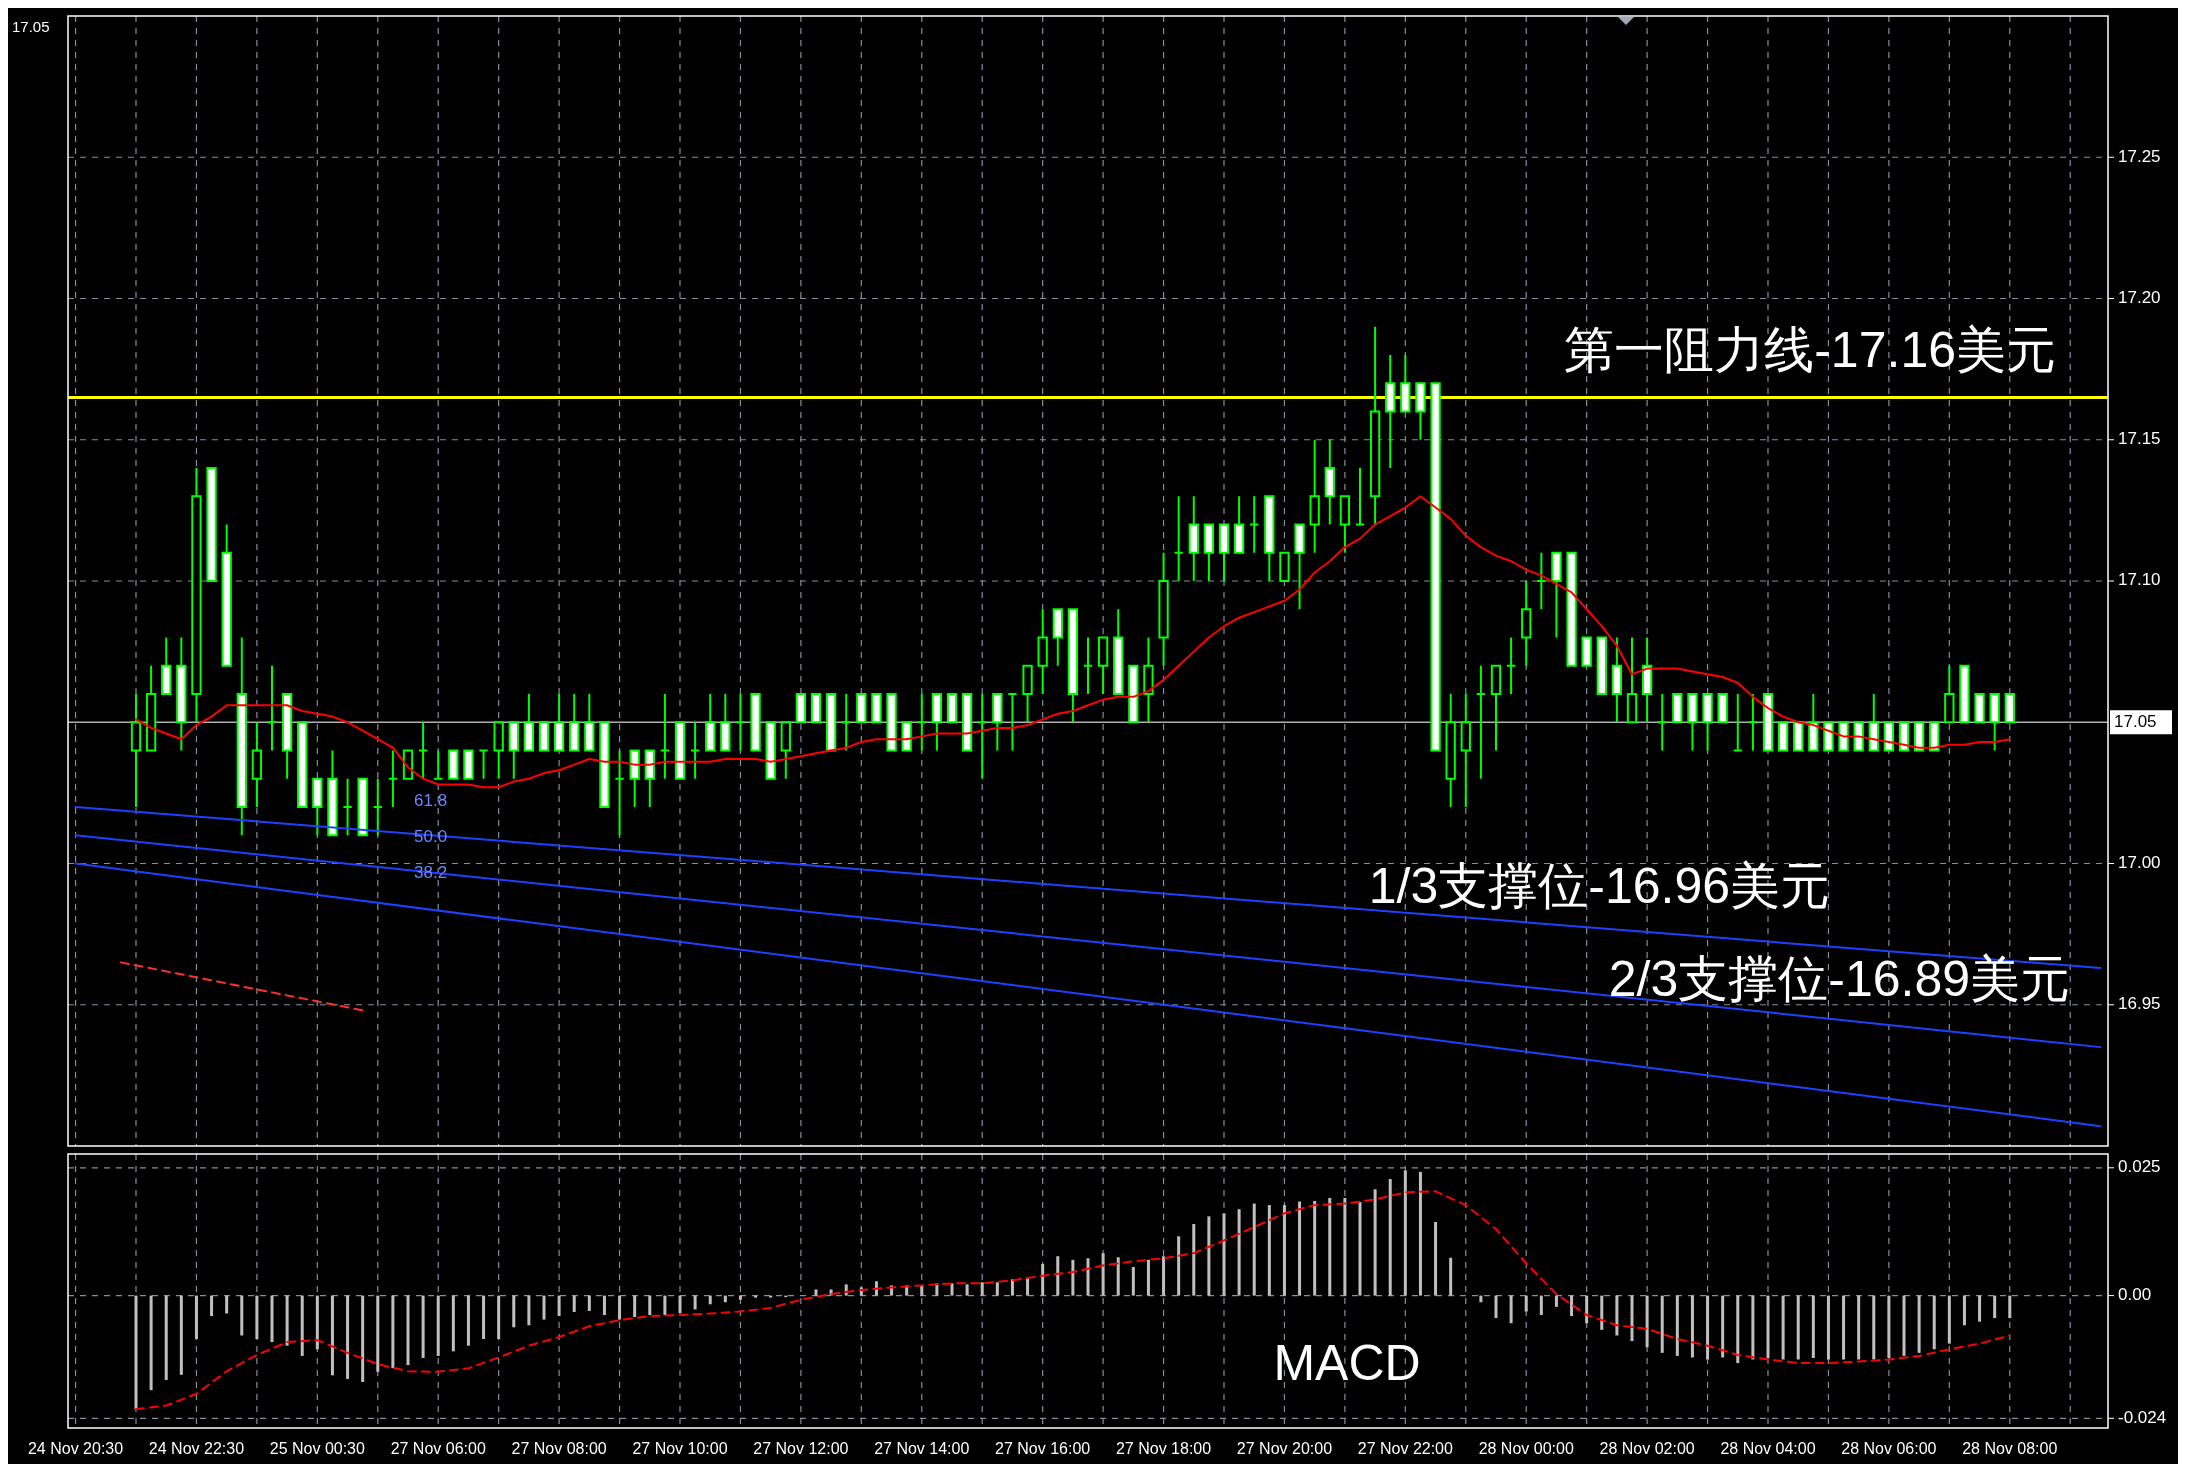 Image resolution: width=2186 pixels, height=1472 pixels. Describe the element at coordinates (1405, 1448) in the screenshot. I see `x-tick-label: 27 Nov 22:00` at that location.